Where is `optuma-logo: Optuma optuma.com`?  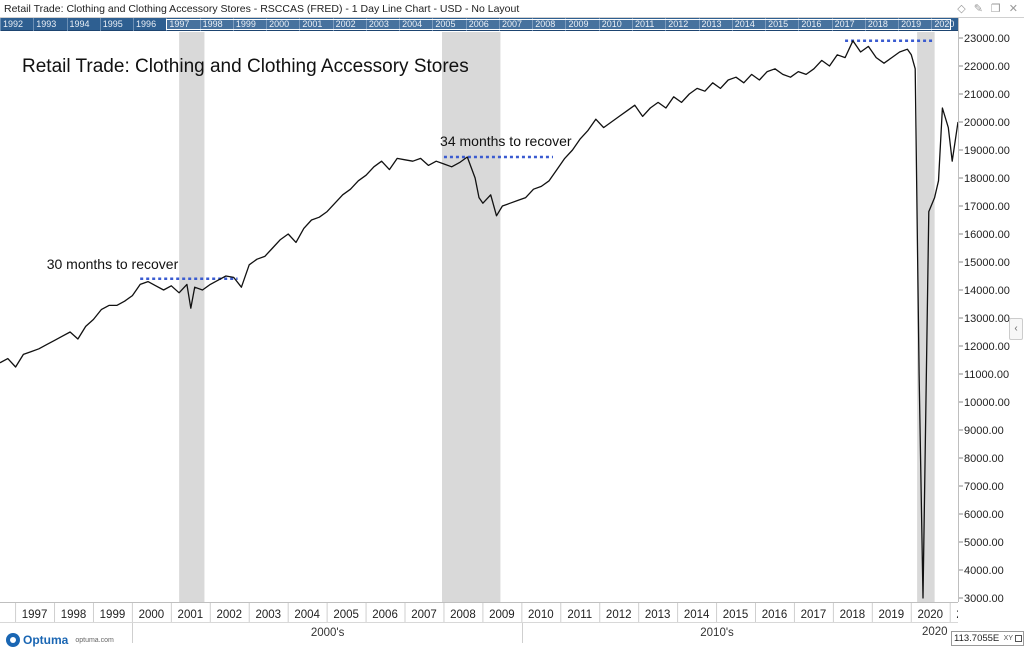 optuma-logo: Optuma optuma.com is located at coordinates (62, 640).